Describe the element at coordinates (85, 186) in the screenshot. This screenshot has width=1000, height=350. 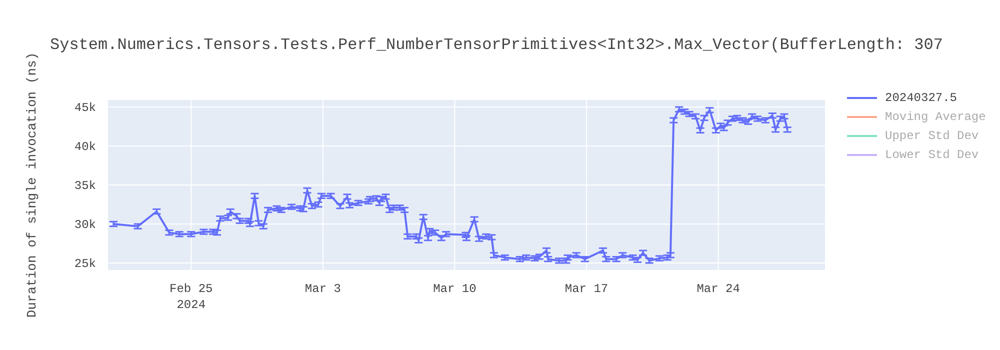
I see `y-tick-label: 35k` at that location.